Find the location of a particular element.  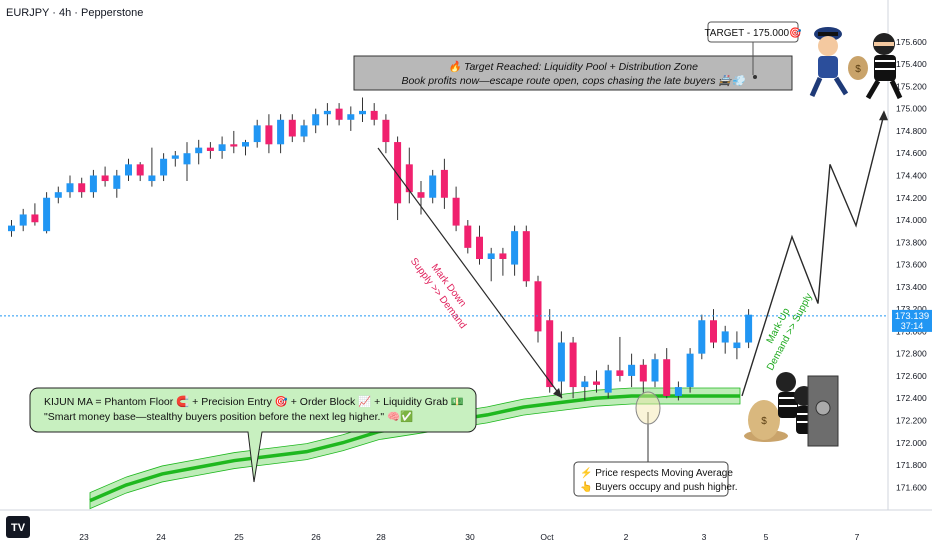

price-tick-label: 174.400 is located at coordinates (911, 175).